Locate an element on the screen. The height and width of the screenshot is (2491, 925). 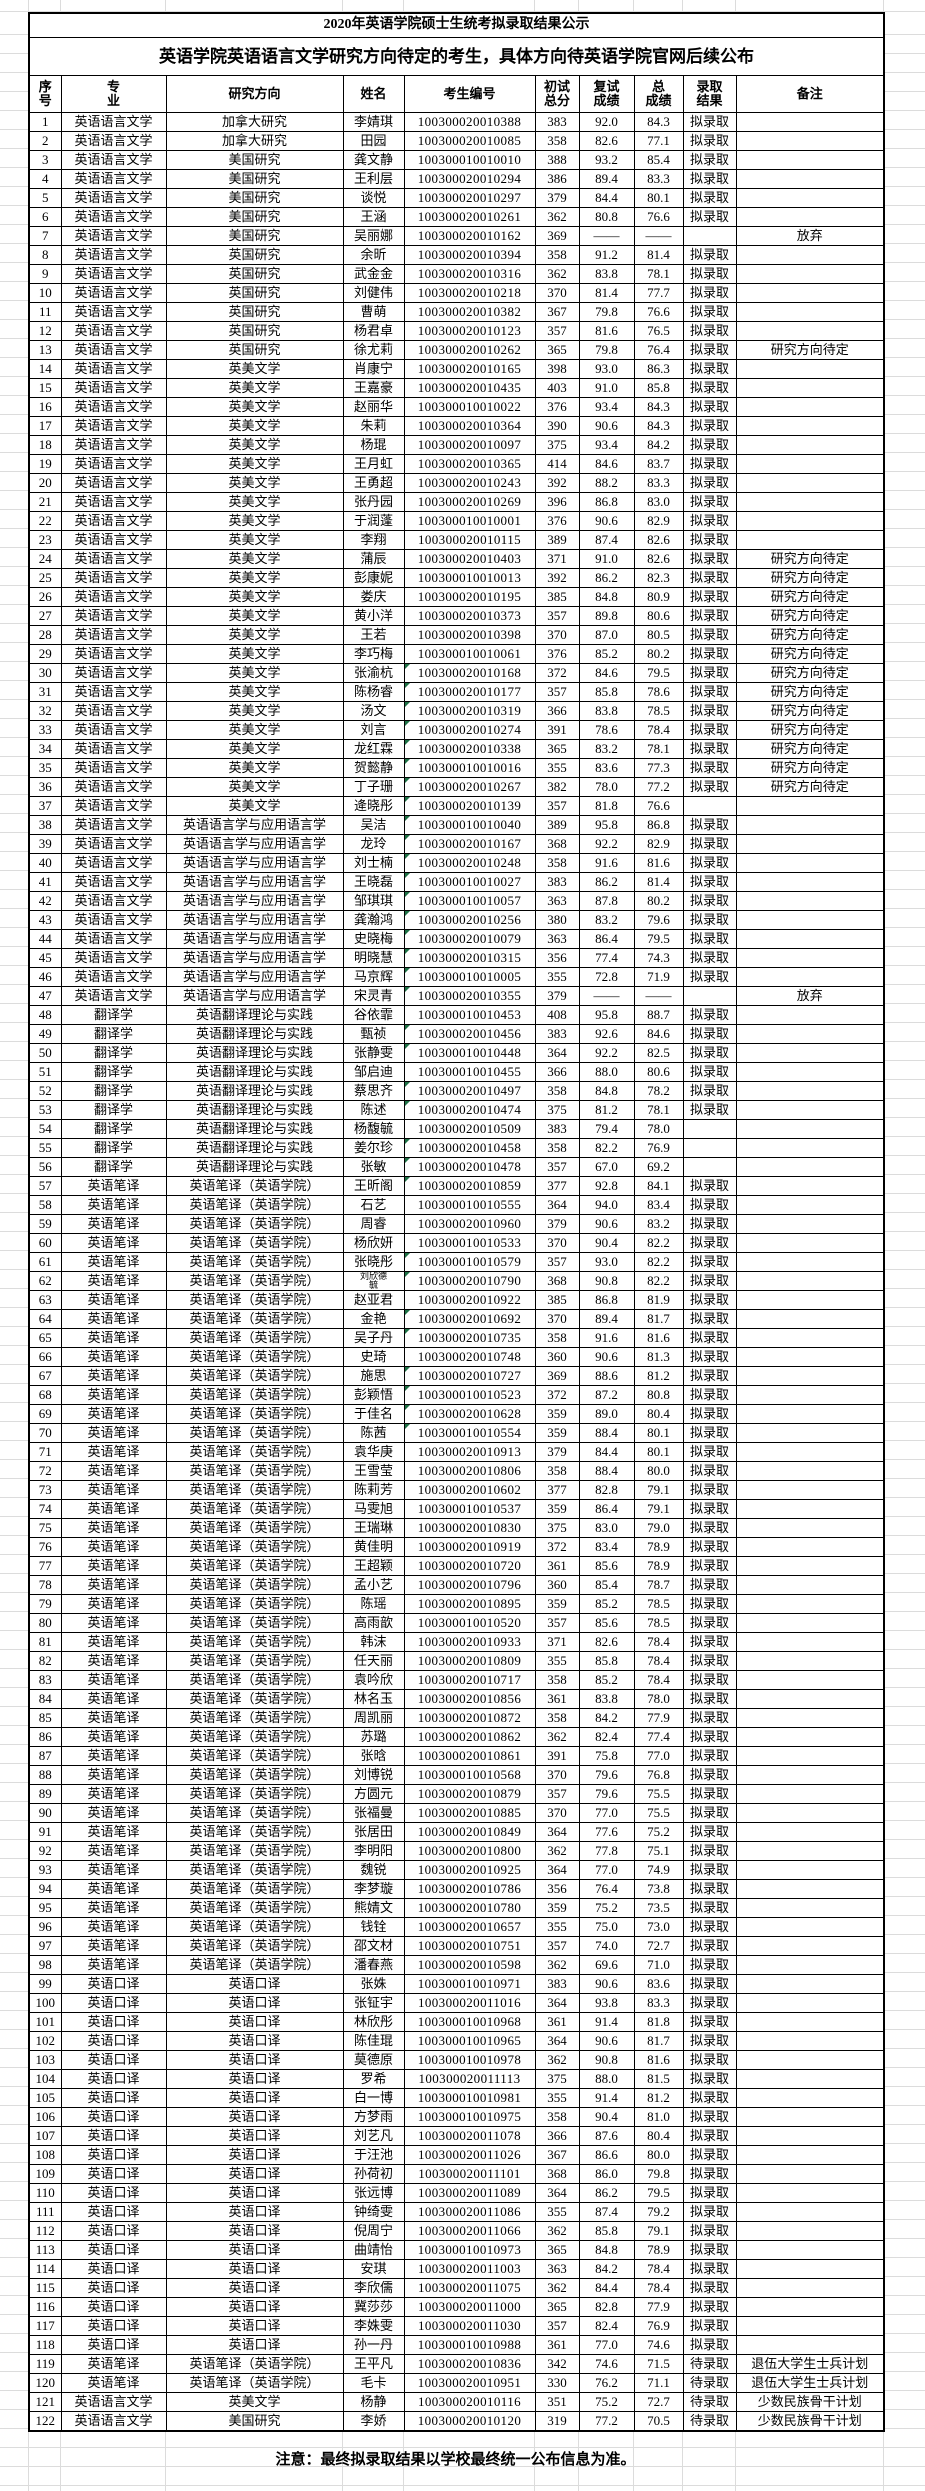
cell-retest_score: 86.8 is located at coordinates (606, 502).